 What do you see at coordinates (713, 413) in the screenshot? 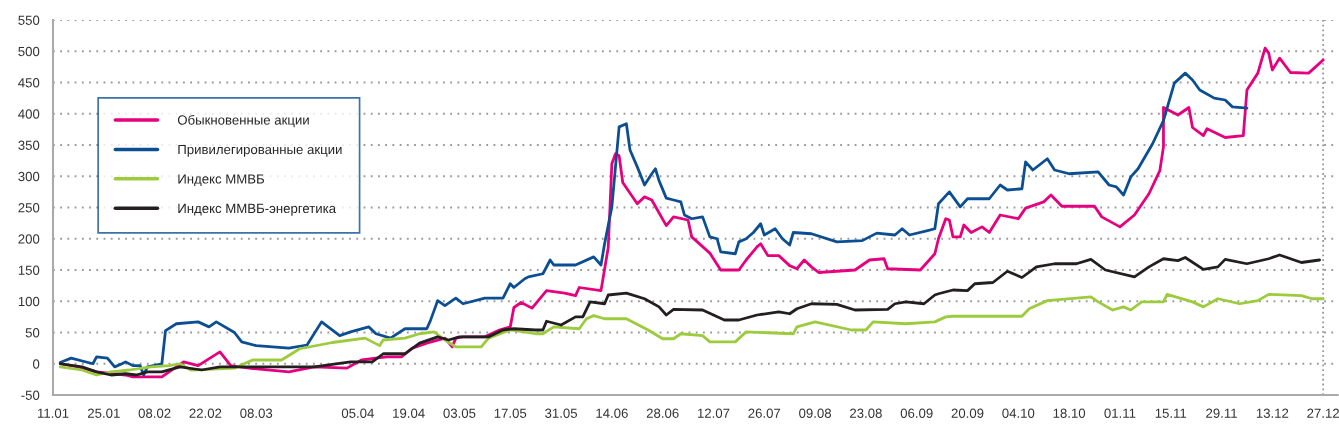
I see `x-tick-label: 12.07` at bounding box center [713, 413].